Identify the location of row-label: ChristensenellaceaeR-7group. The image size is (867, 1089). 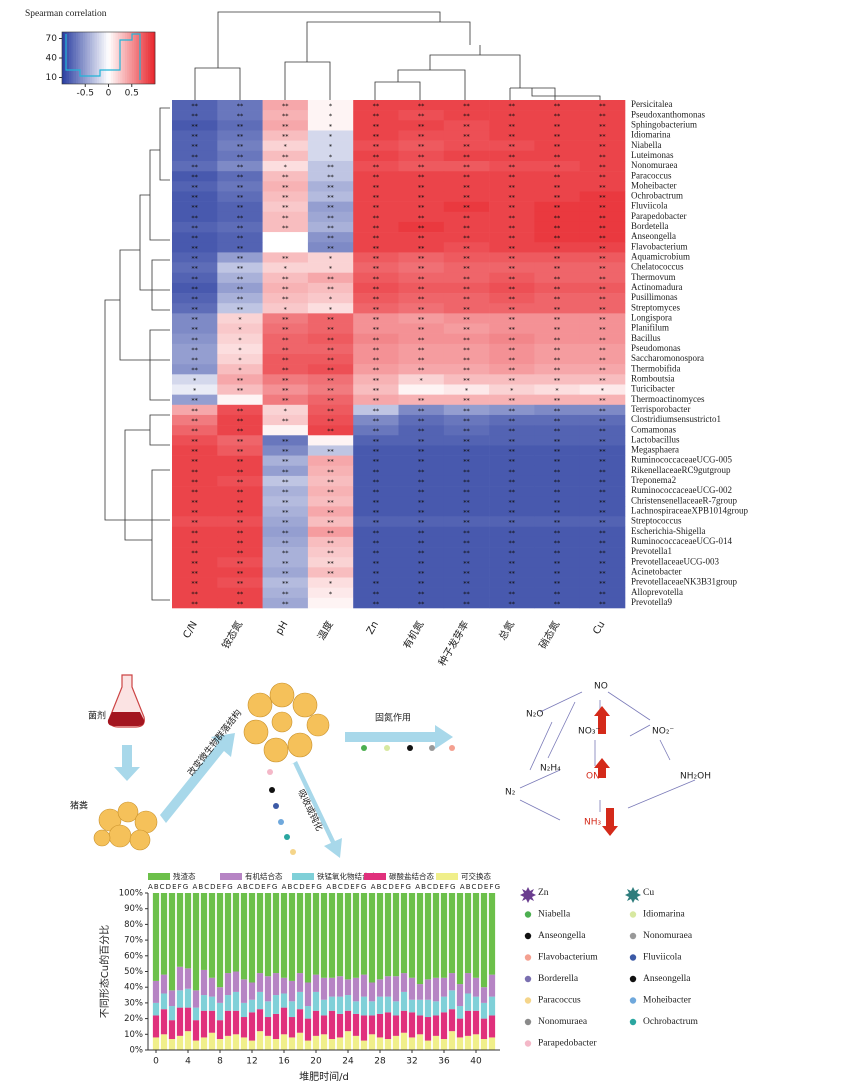
(684, 500).